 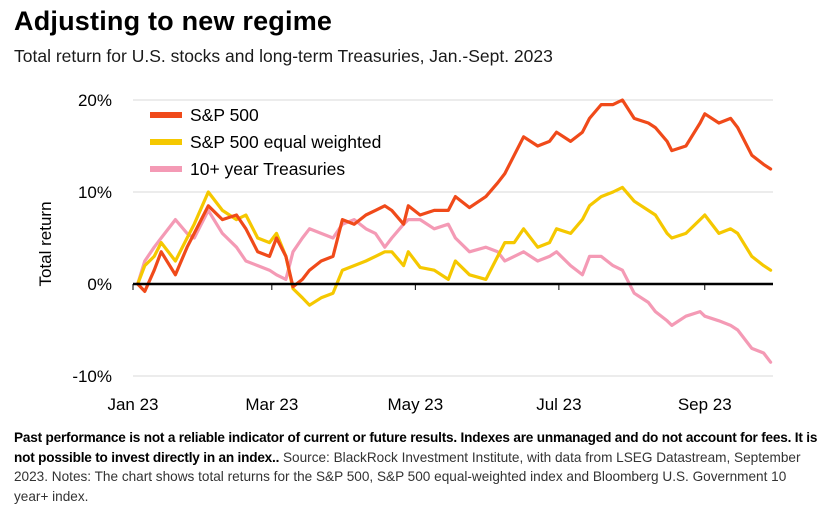 What do you see at coordinates (132, 404) in the screenshot?
I see `x-tick-label: Jan 23` at bounding box center [132, 404].